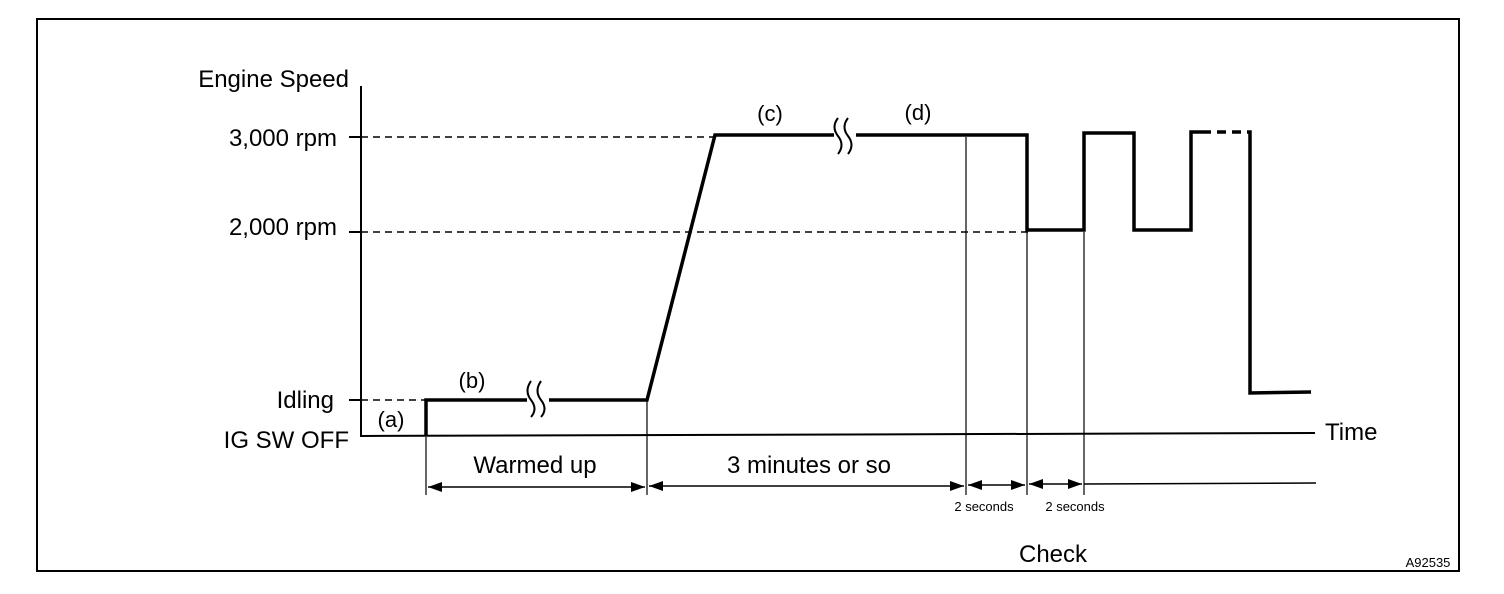  Describe the element at coordinates (1428, 562) in the screenshot. I see `figure-code: A92535` at that location.